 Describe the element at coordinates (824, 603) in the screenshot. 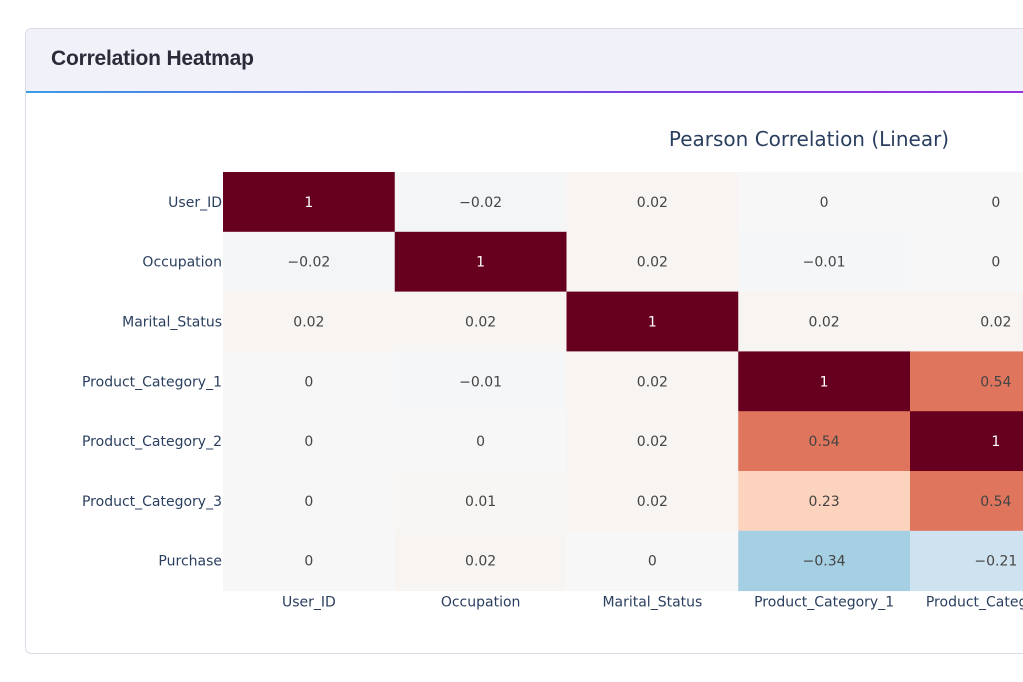

I see `x-tick-label: Product_Category_1` at that location.